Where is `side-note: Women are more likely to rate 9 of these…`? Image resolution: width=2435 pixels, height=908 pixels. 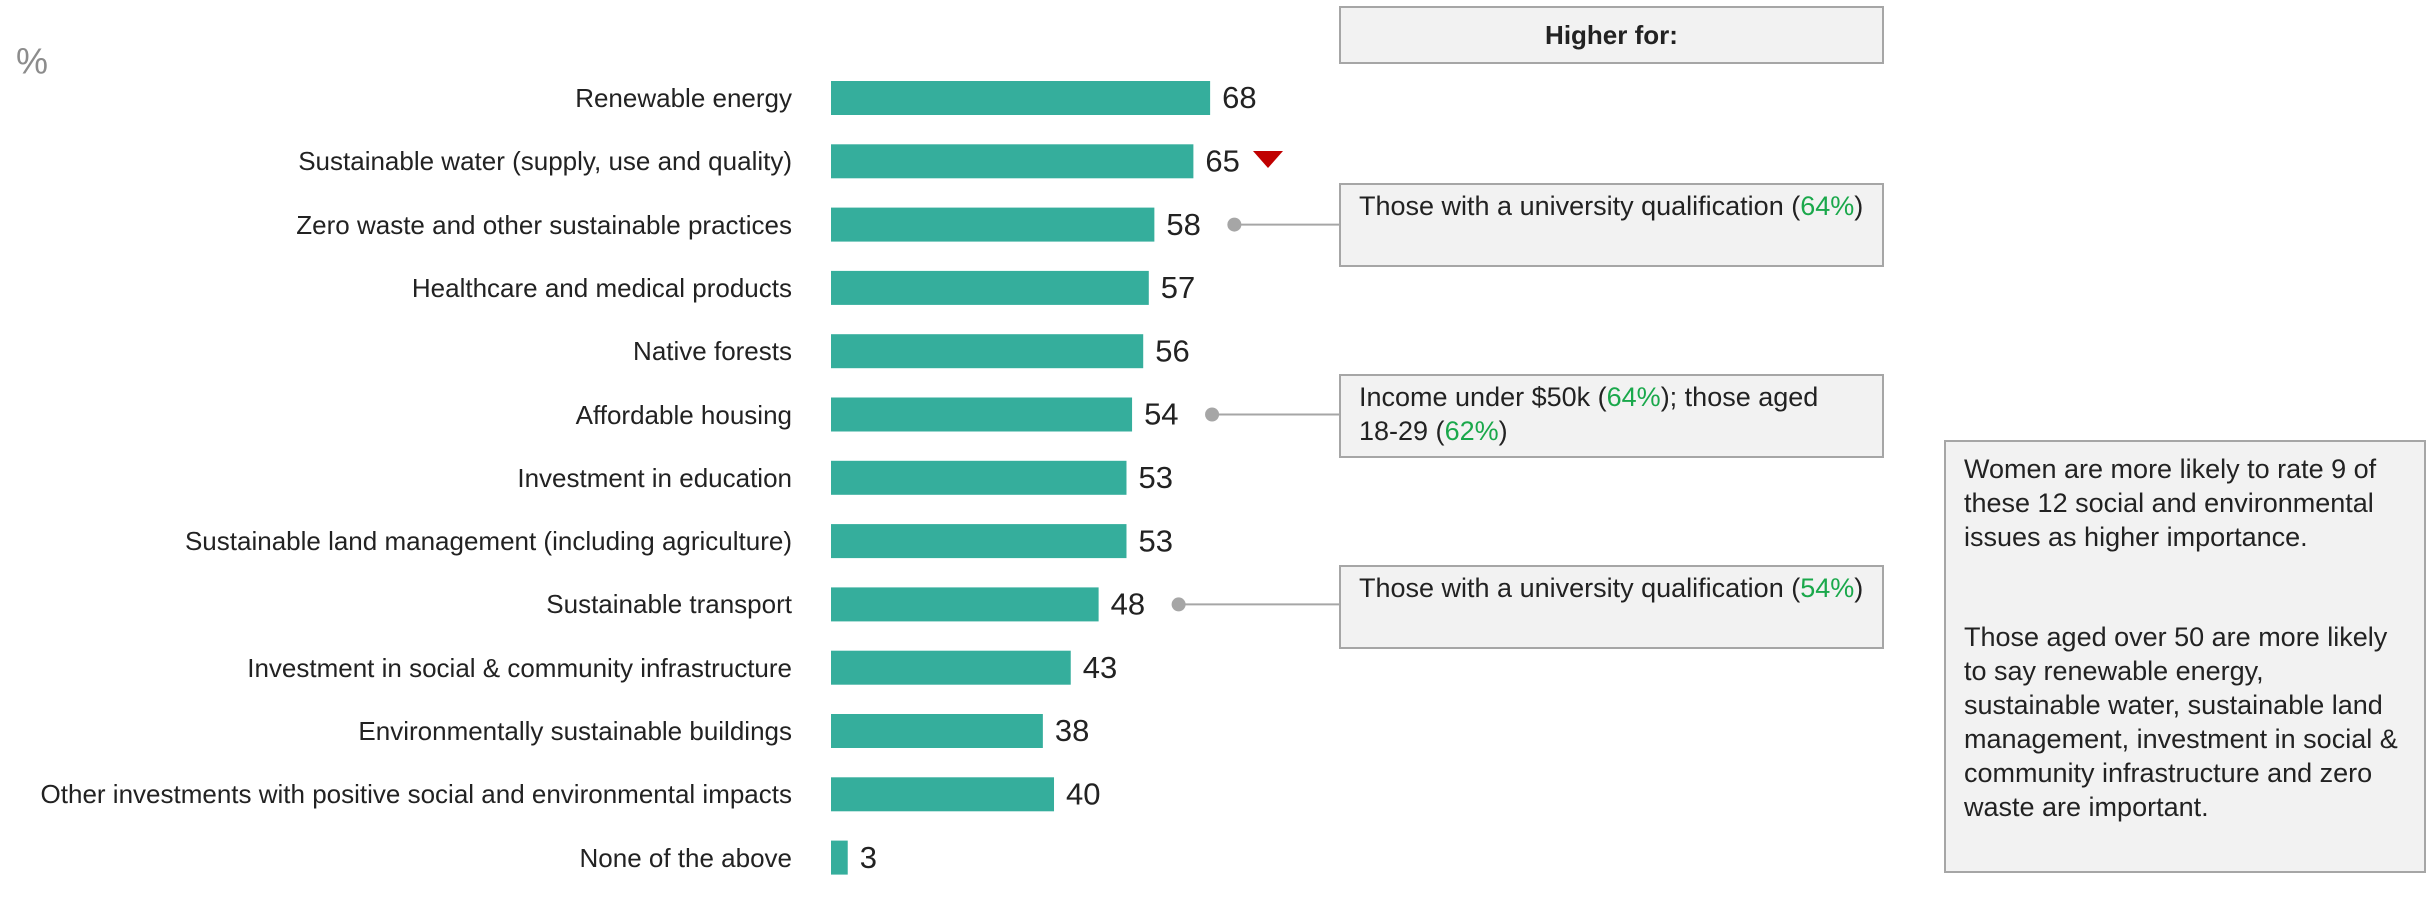 side-note: Women are more likely to rate 9 of these… is located at coordinates (2185, 656).